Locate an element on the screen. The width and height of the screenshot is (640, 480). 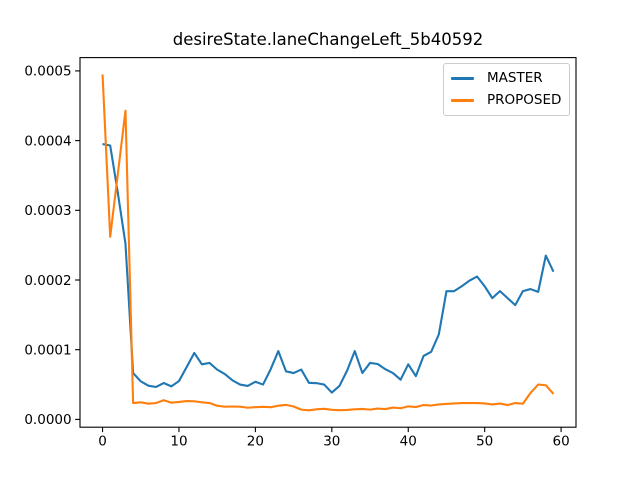
legend-label-proposed: PROPOSED is located at coordinates (524, 100).